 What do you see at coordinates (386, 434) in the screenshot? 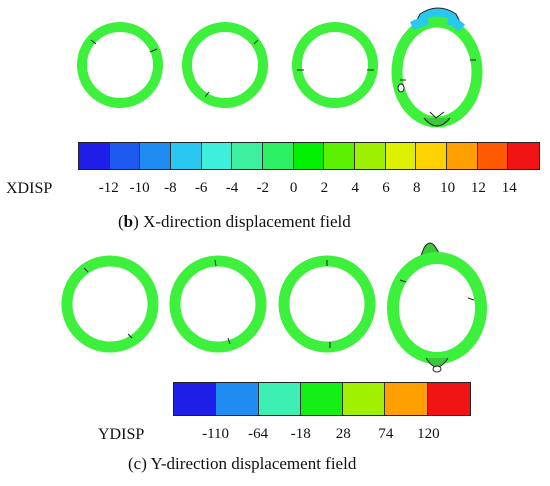
I see `ydisp-tick-label: 74` at bounding box center [386, 434].